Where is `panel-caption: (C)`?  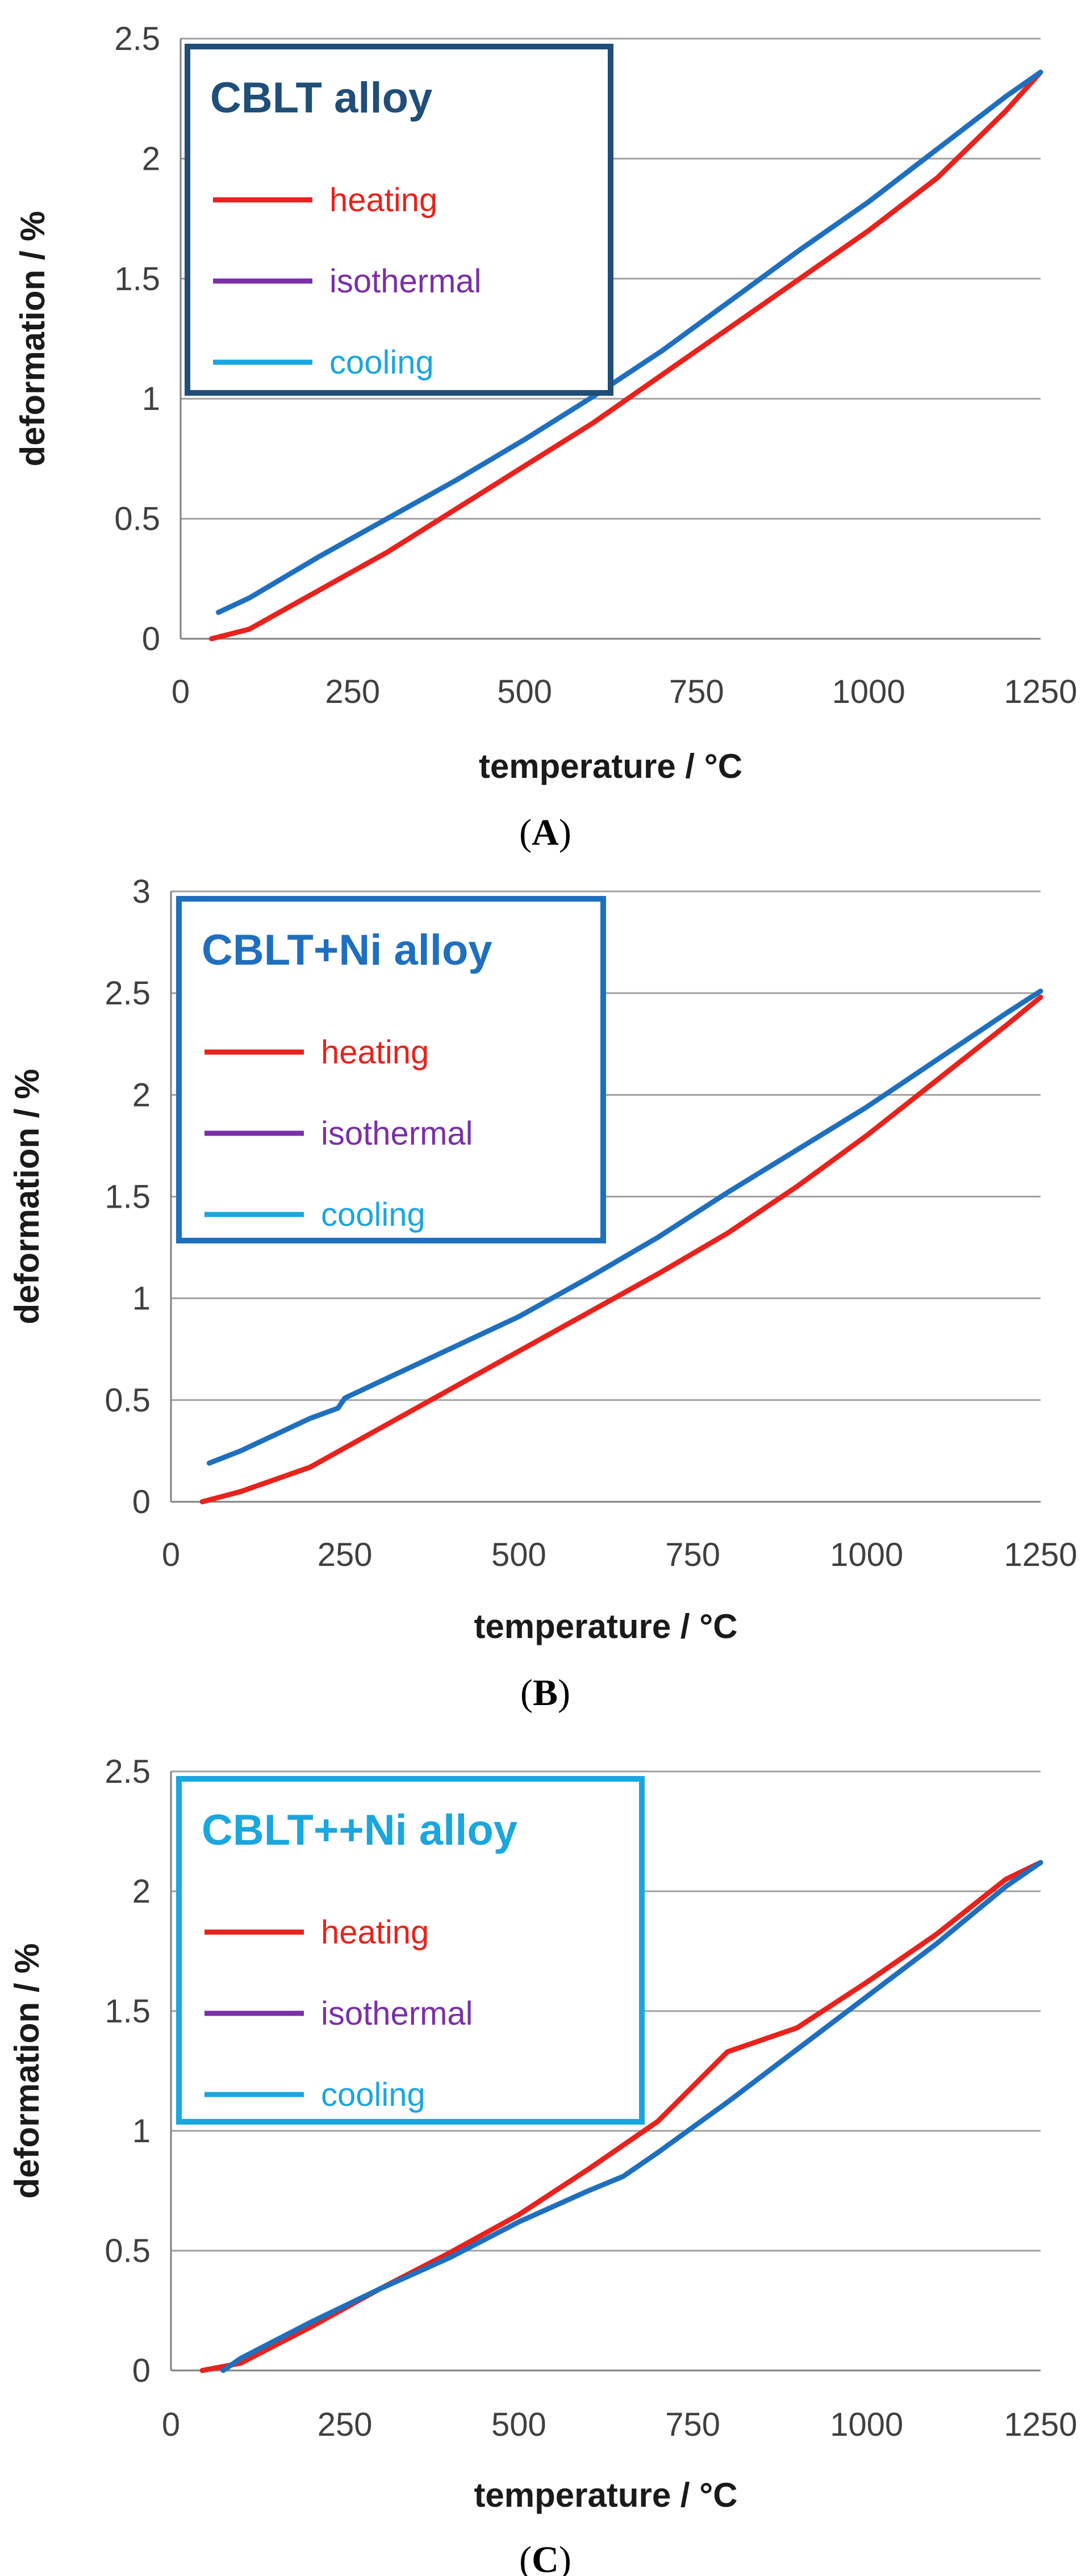 panel-caption: (C) is located at coordinates (545, 2557).